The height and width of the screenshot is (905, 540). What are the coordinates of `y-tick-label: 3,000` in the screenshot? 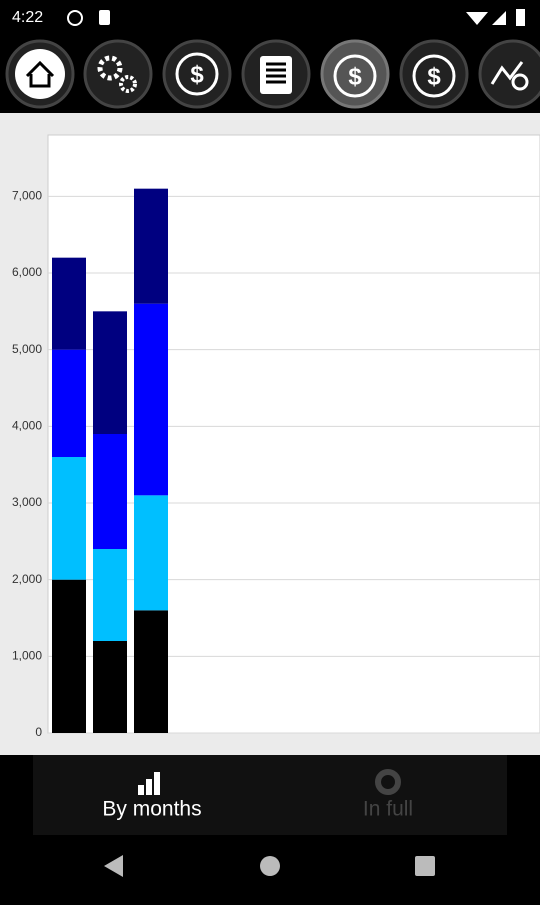 It's located at (27, 502).